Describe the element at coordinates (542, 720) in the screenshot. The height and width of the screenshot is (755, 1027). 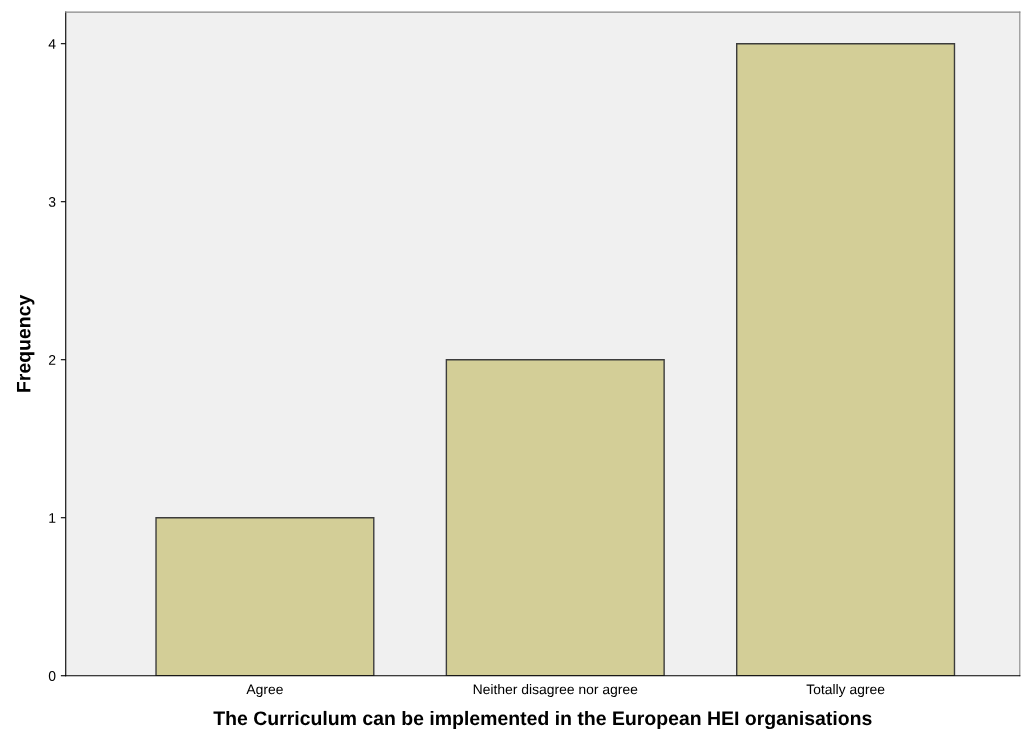
I see `x-axis-title: The Curriculum can be implemented in the European HEI organisations` at that location.